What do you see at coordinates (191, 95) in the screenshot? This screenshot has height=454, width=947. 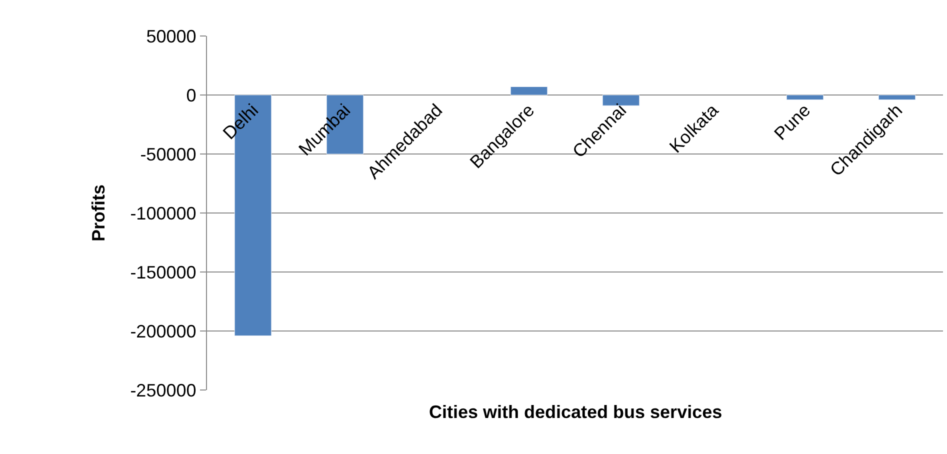 I see `y-tick-label: 0` at bounding box center [191, 95].